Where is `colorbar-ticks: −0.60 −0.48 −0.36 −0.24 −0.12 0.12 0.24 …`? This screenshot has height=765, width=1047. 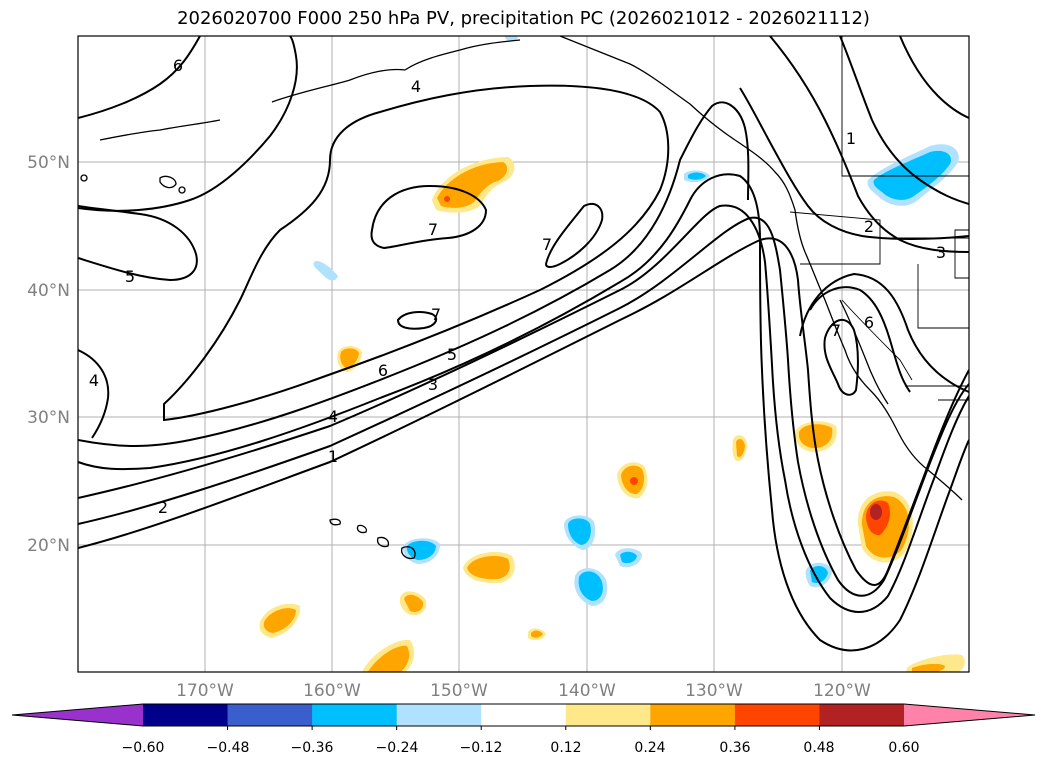 colorbar-ticks: −0.60 −0.48 −0.36 −0.24 −0.12 0.12 0.24 … is located at coordinates (521, 748).